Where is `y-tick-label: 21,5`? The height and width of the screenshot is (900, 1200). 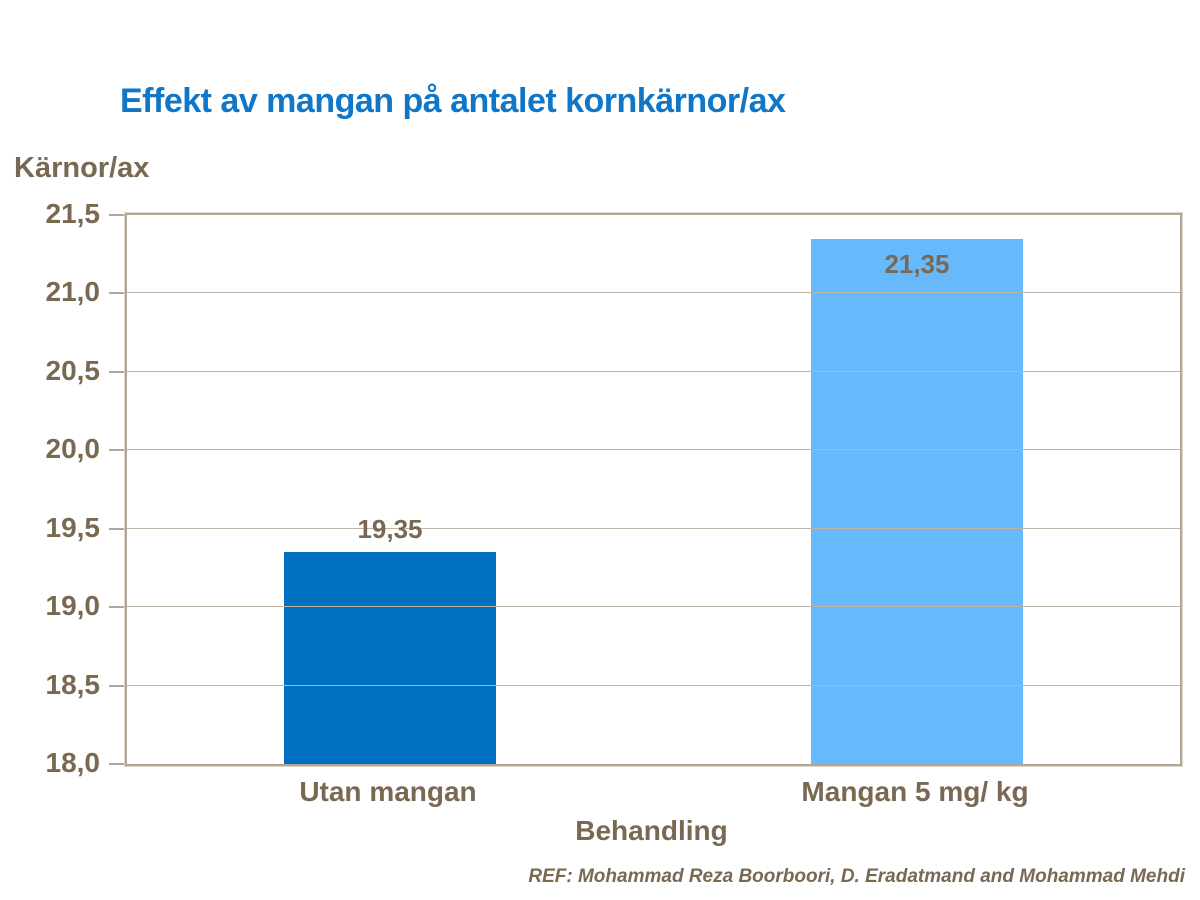
y-tick-label: 21,5 is located at coordinates (73, 213).